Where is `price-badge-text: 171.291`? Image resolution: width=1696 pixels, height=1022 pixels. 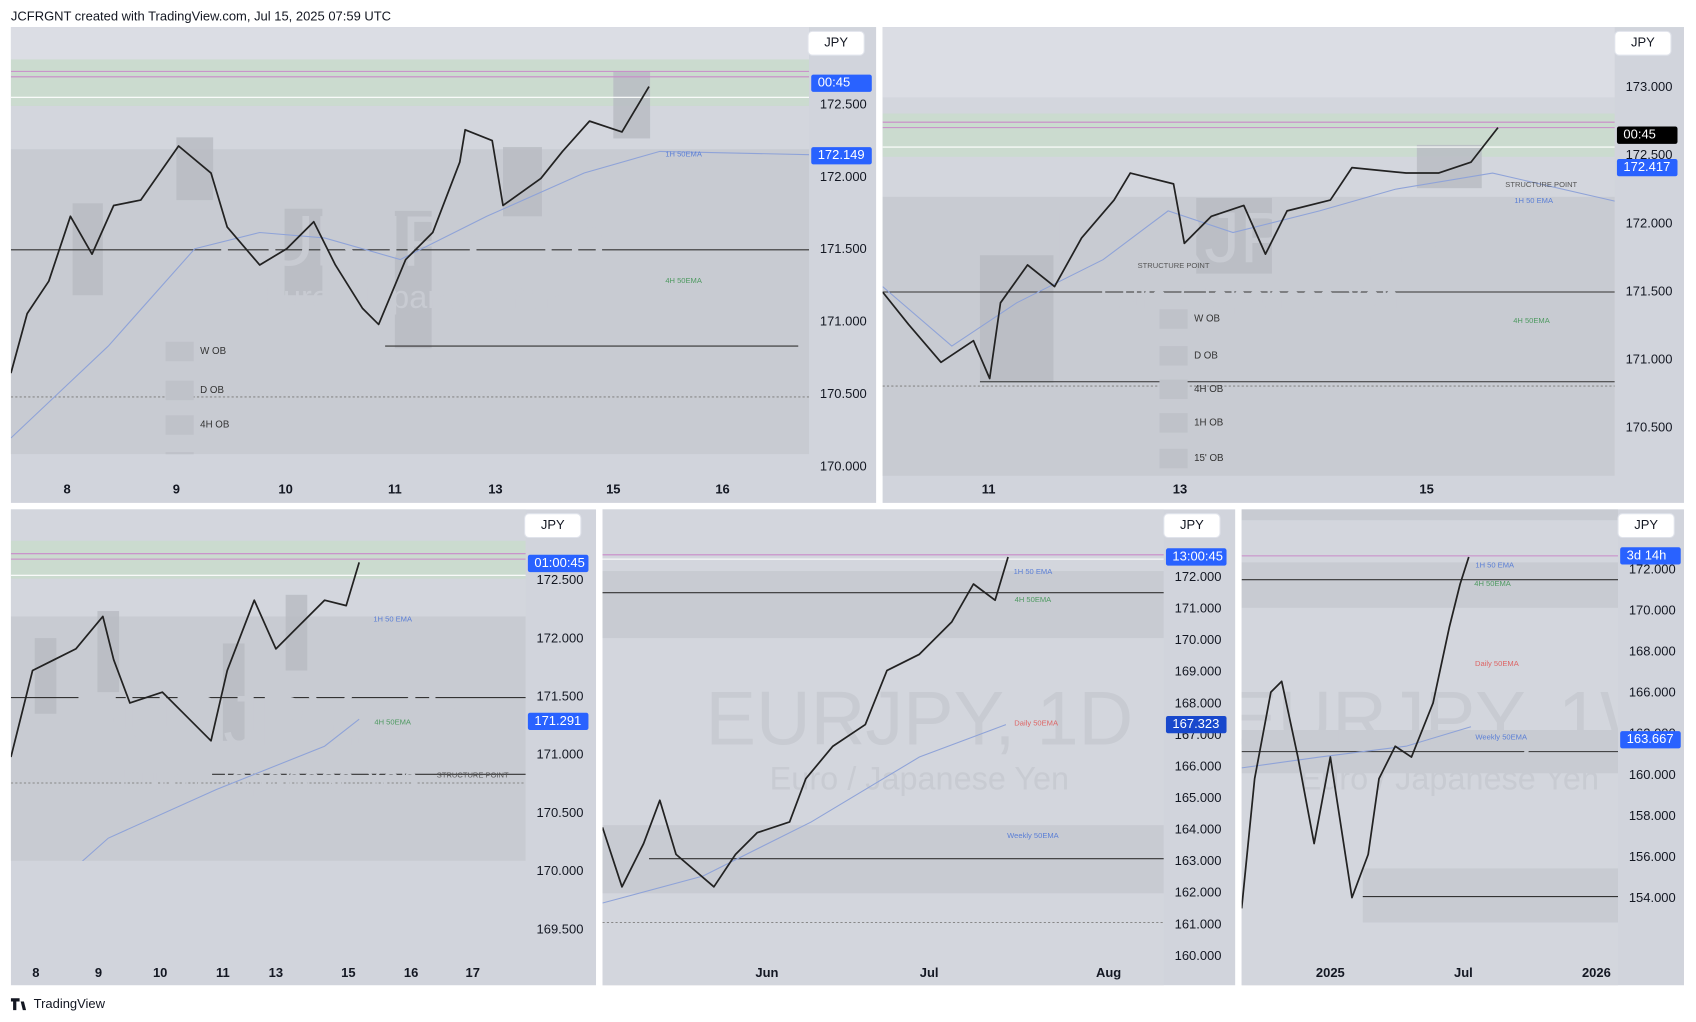 price-badge-text: 171.291 is located at coordinates (557, 720).